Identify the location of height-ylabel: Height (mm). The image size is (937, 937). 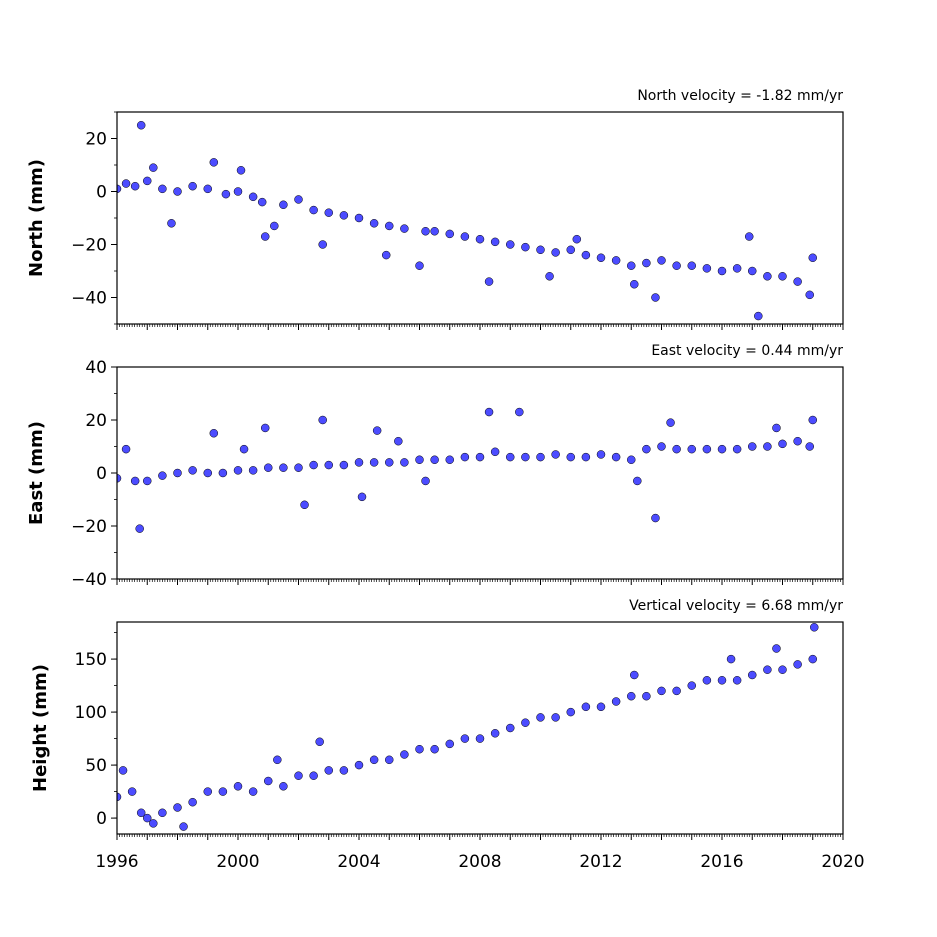
(40, 728).